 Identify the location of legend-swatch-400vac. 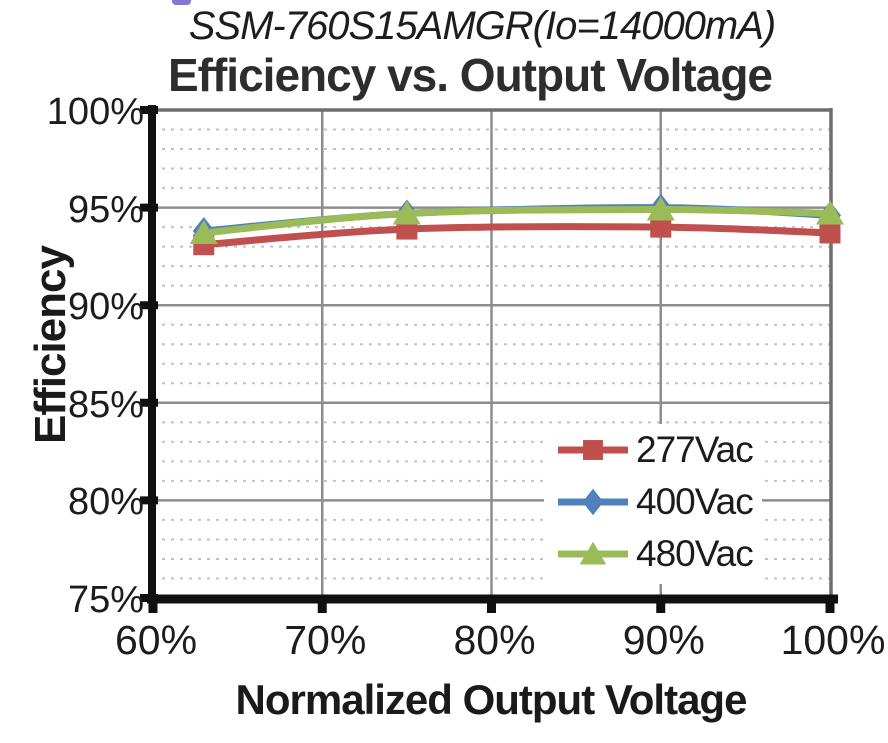
(593, 502).